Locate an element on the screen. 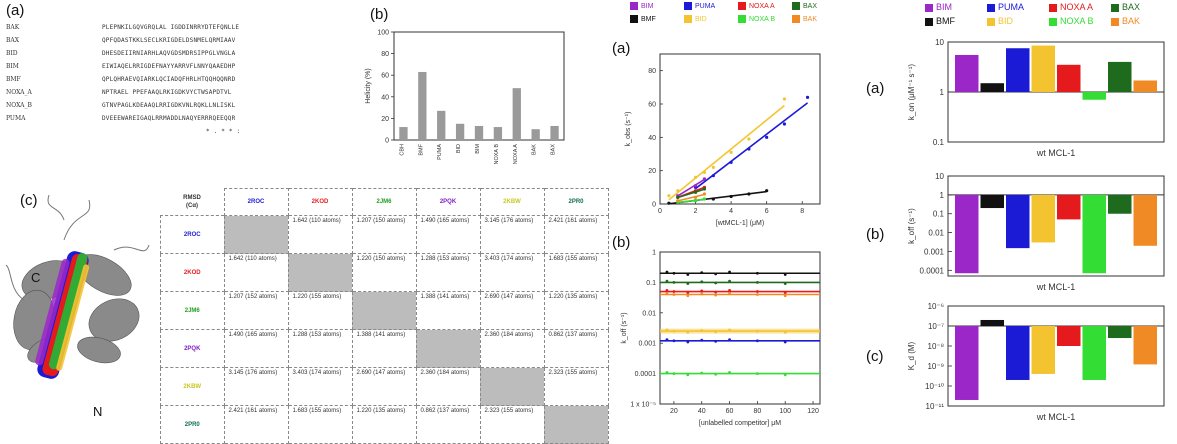 Image resolution: width=1177 pixels, height=444 pixels. right-panel-label-b: (b) is located at coordinates (875, 234).